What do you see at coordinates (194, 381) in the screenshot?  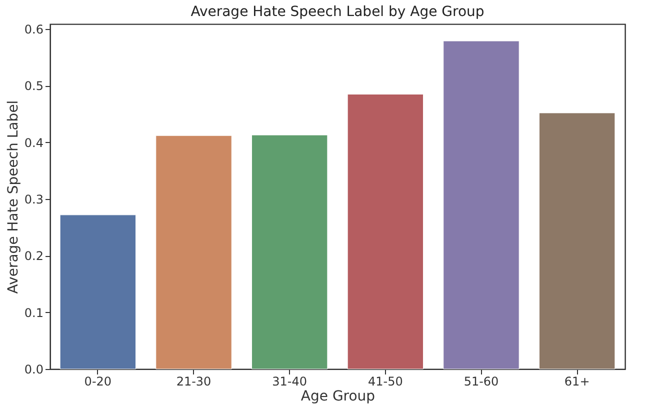 I see `x-tick-label: 21-30` at bounding box center [194, 381].